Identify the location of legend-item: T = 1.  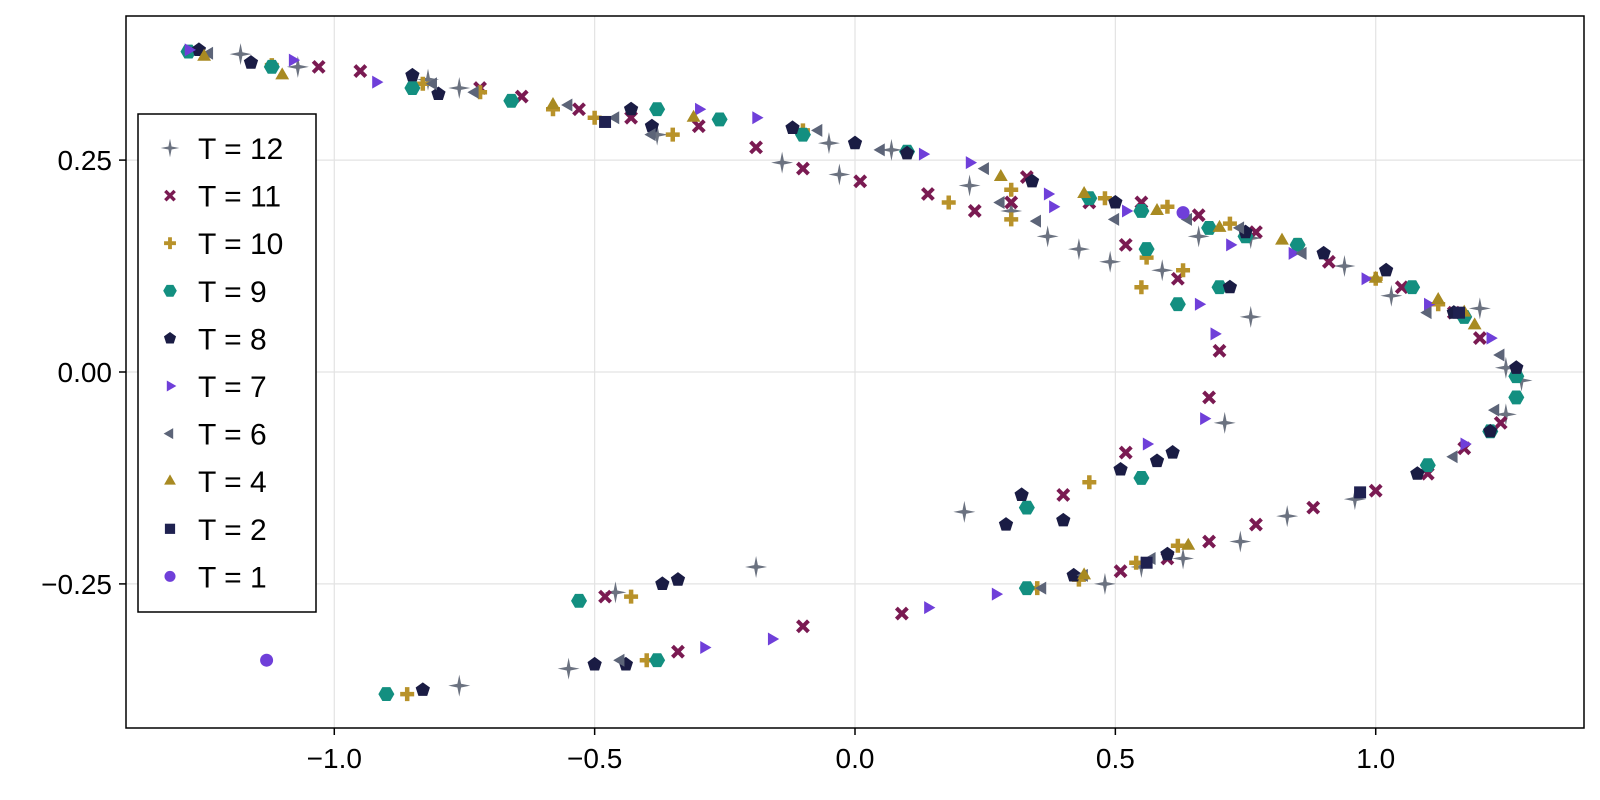
(215, 577).